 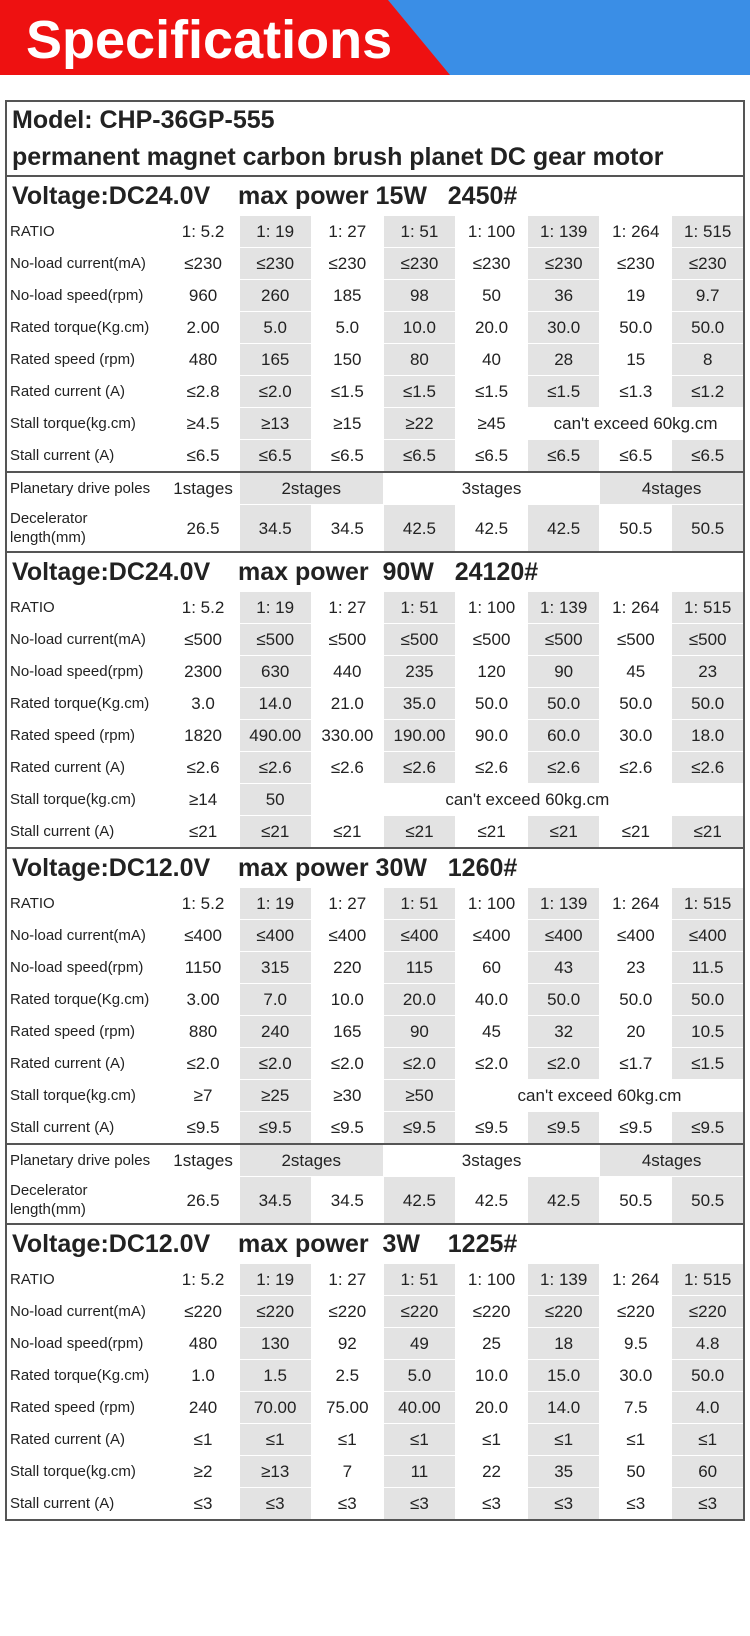 What do you see at coordinates (419, 1407) in the screenshot?
I see `value-cell: 40.00` at bounding box center [419, 1407].